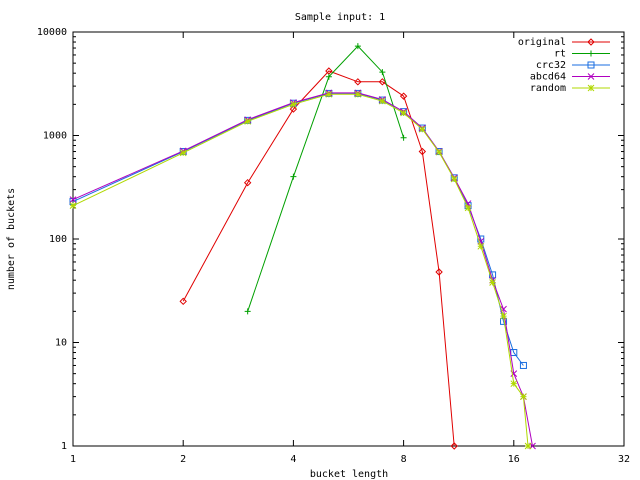  Describe the element at coordinates (183, 459) in the screenshot. I see `x-tick-label: 2` at that location.